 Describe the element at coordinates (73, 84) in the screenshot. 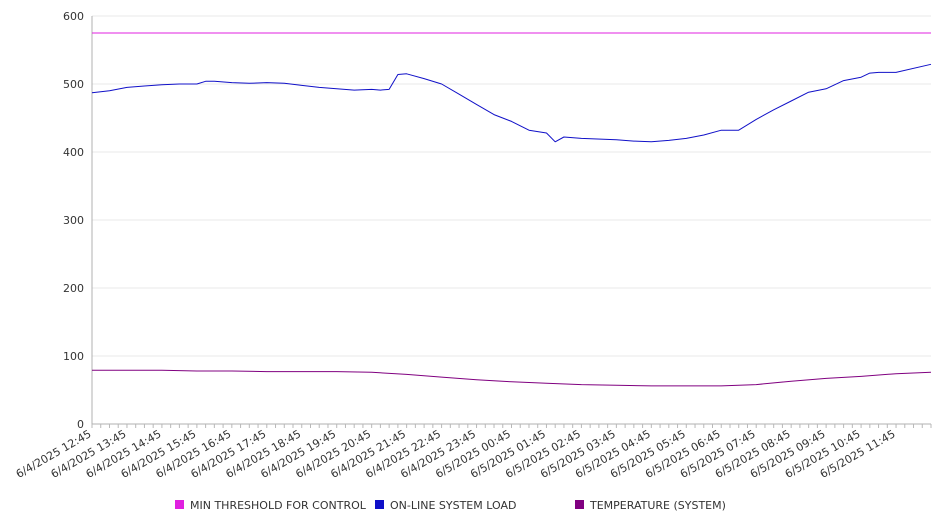

I see `y-tick-label: 500` at that location.